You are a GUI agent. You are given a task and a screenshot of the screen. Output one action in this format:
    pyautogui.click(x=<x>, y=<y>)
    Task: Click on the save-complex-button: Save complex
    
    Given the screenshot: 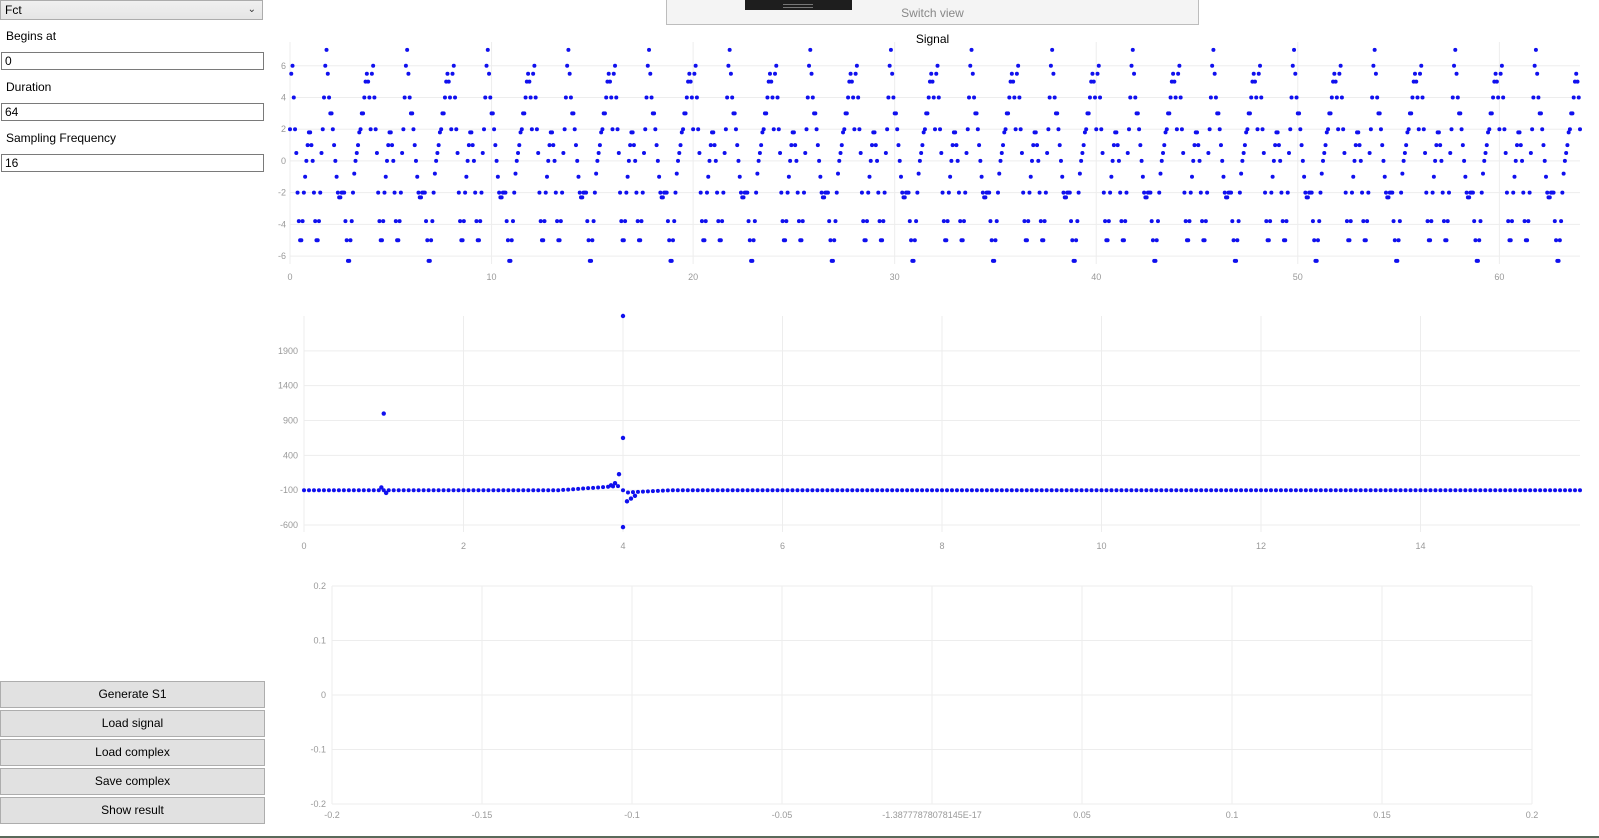 What is the action you would take?
    pyautogui.click(x=132, y=781)
    